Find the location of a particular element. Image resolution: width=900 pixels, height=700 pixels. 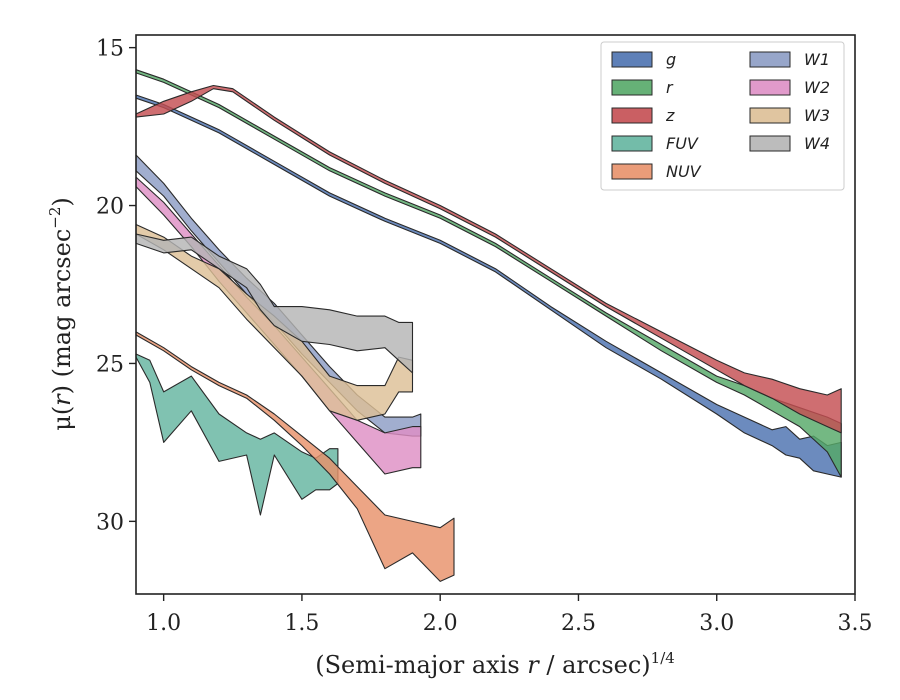

y-axis: 15 20 25 30 is located at coordinates (116, 286).